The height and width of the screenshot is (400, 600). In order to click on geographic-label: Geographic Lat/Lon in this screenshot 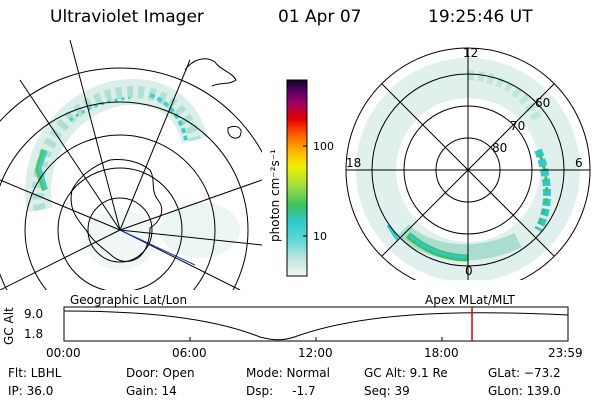, I will do `click(129, 300)`.